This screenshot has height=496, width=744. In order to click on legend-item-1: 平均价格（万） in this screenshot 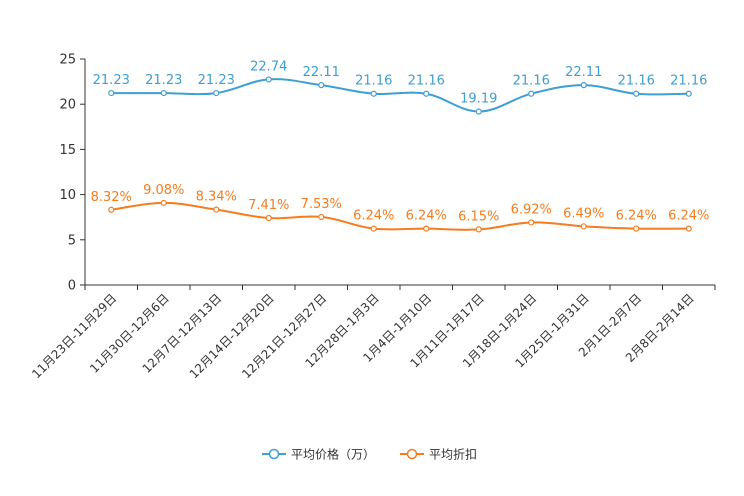, I will do `click(318, 454)`.